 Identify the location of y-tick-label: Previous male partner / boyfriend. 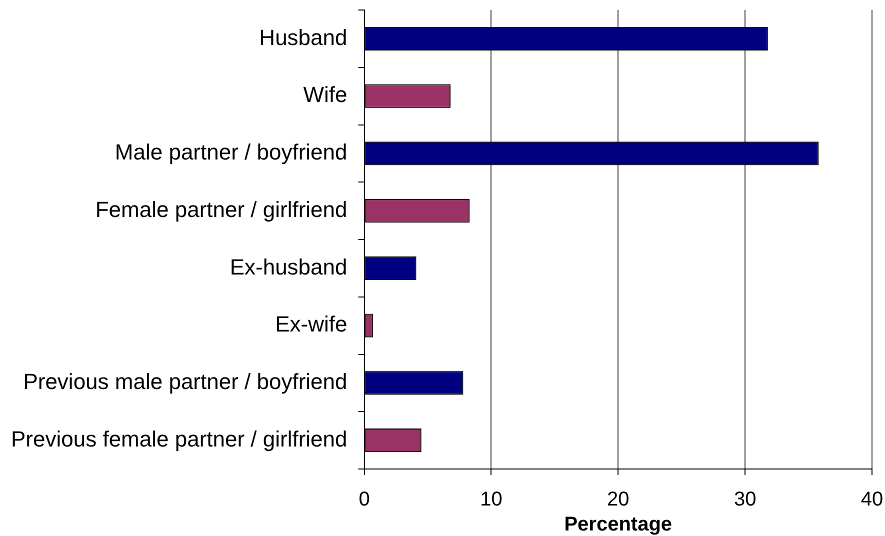
(185, 381).